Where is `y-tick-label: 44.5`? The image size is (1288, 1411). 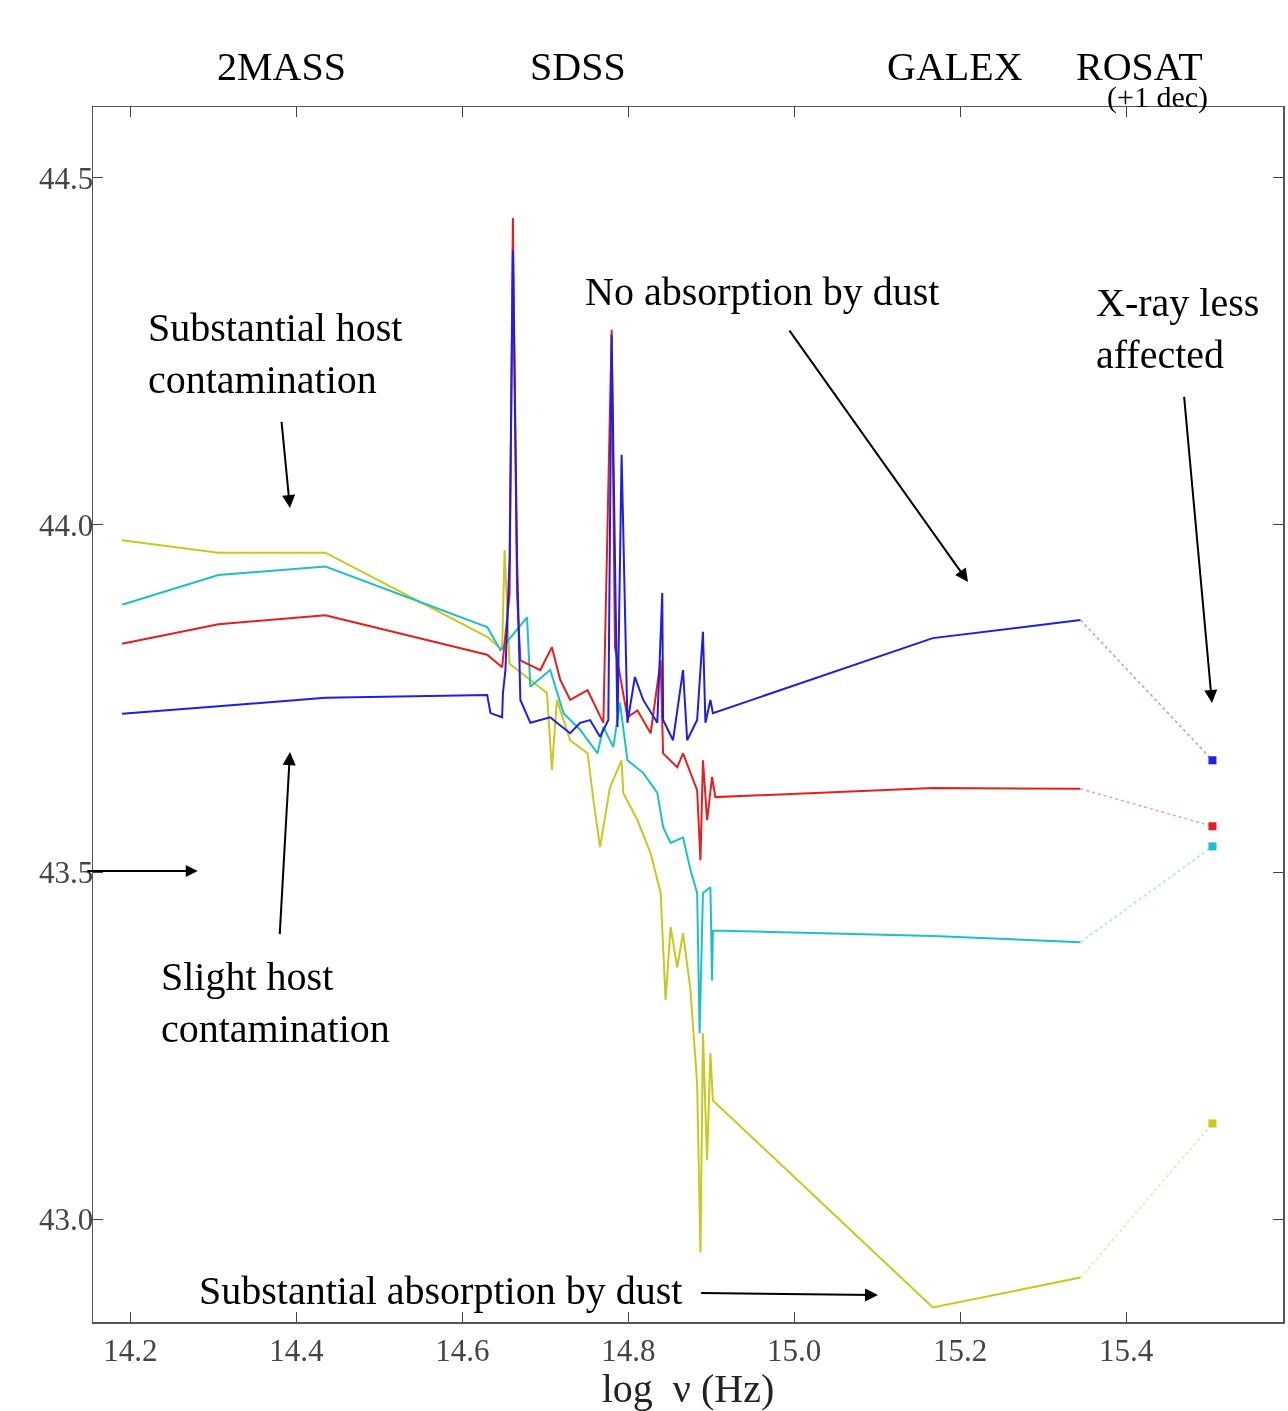
y-tick-label: 44.5 is located at coordinates (66, 178).